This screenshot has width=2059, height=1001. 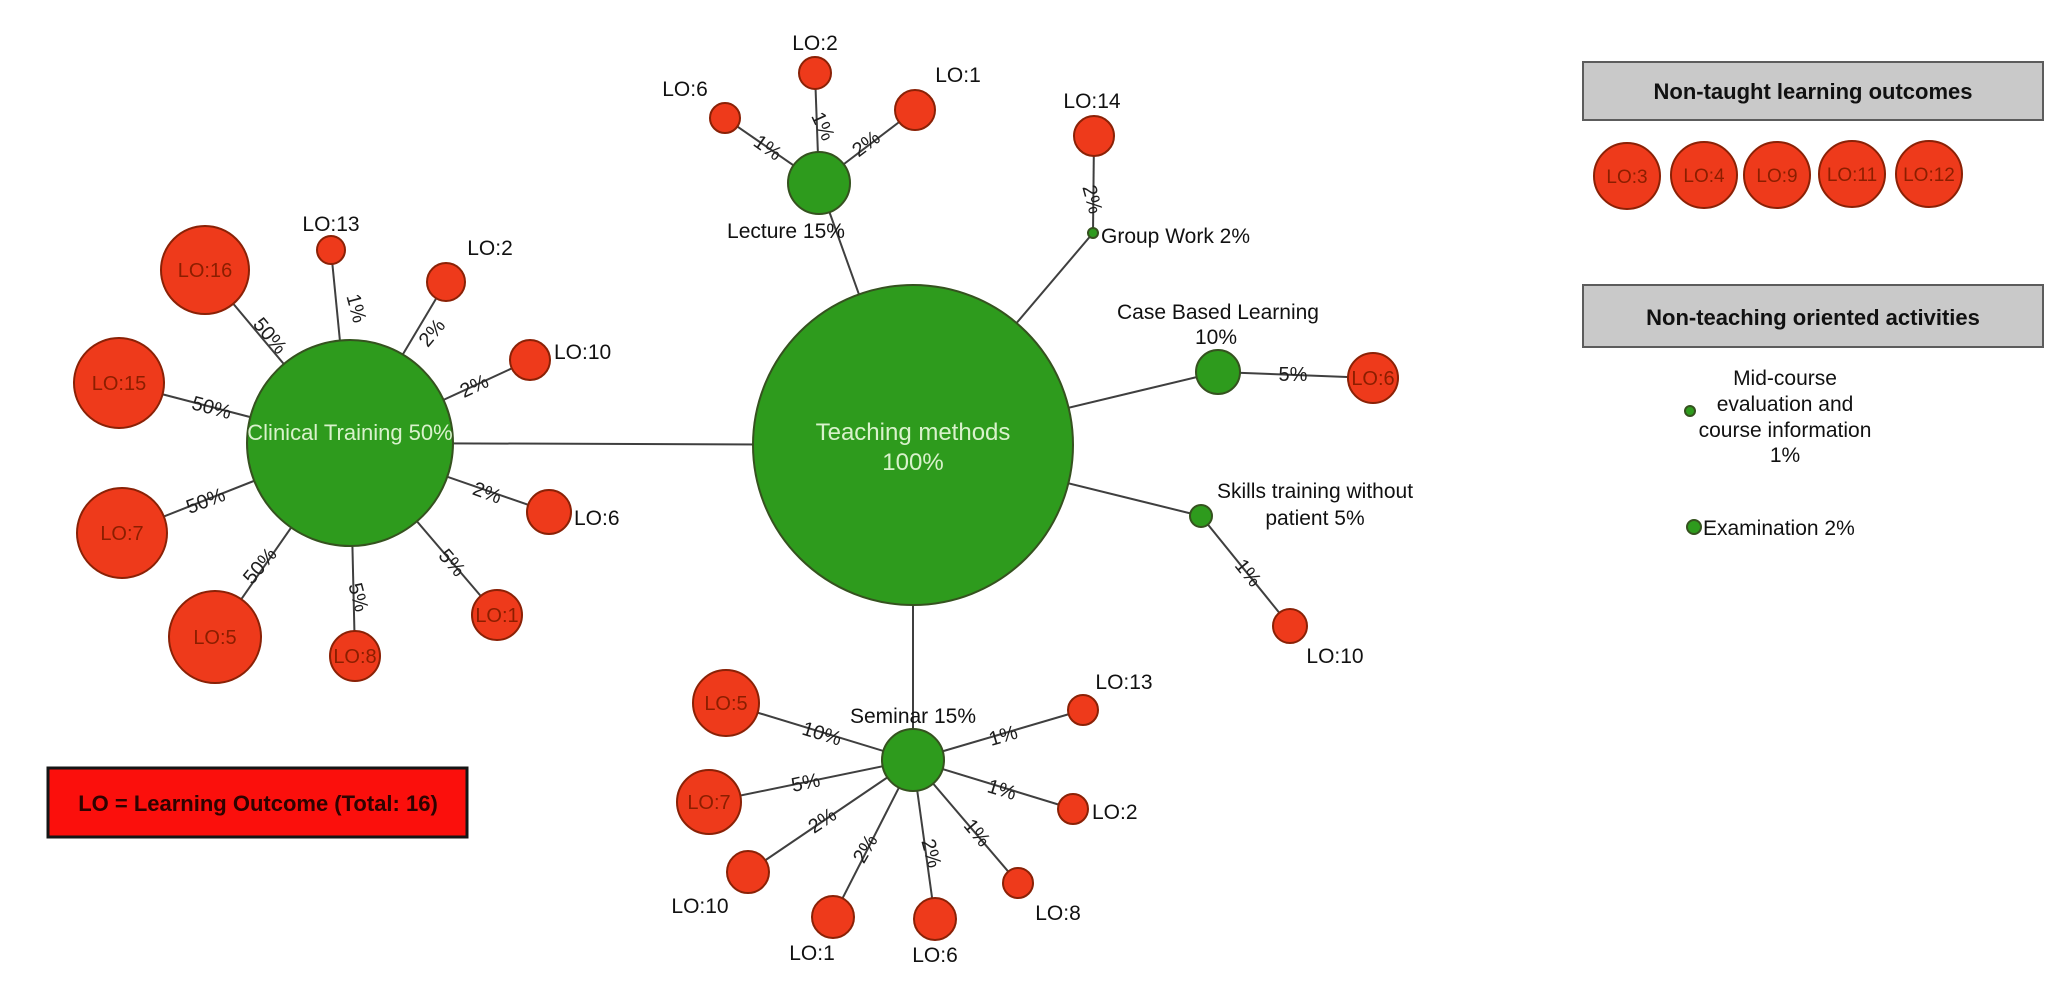 I want to click on outcome-casebased-lo6, so click(x=1373, y=378).